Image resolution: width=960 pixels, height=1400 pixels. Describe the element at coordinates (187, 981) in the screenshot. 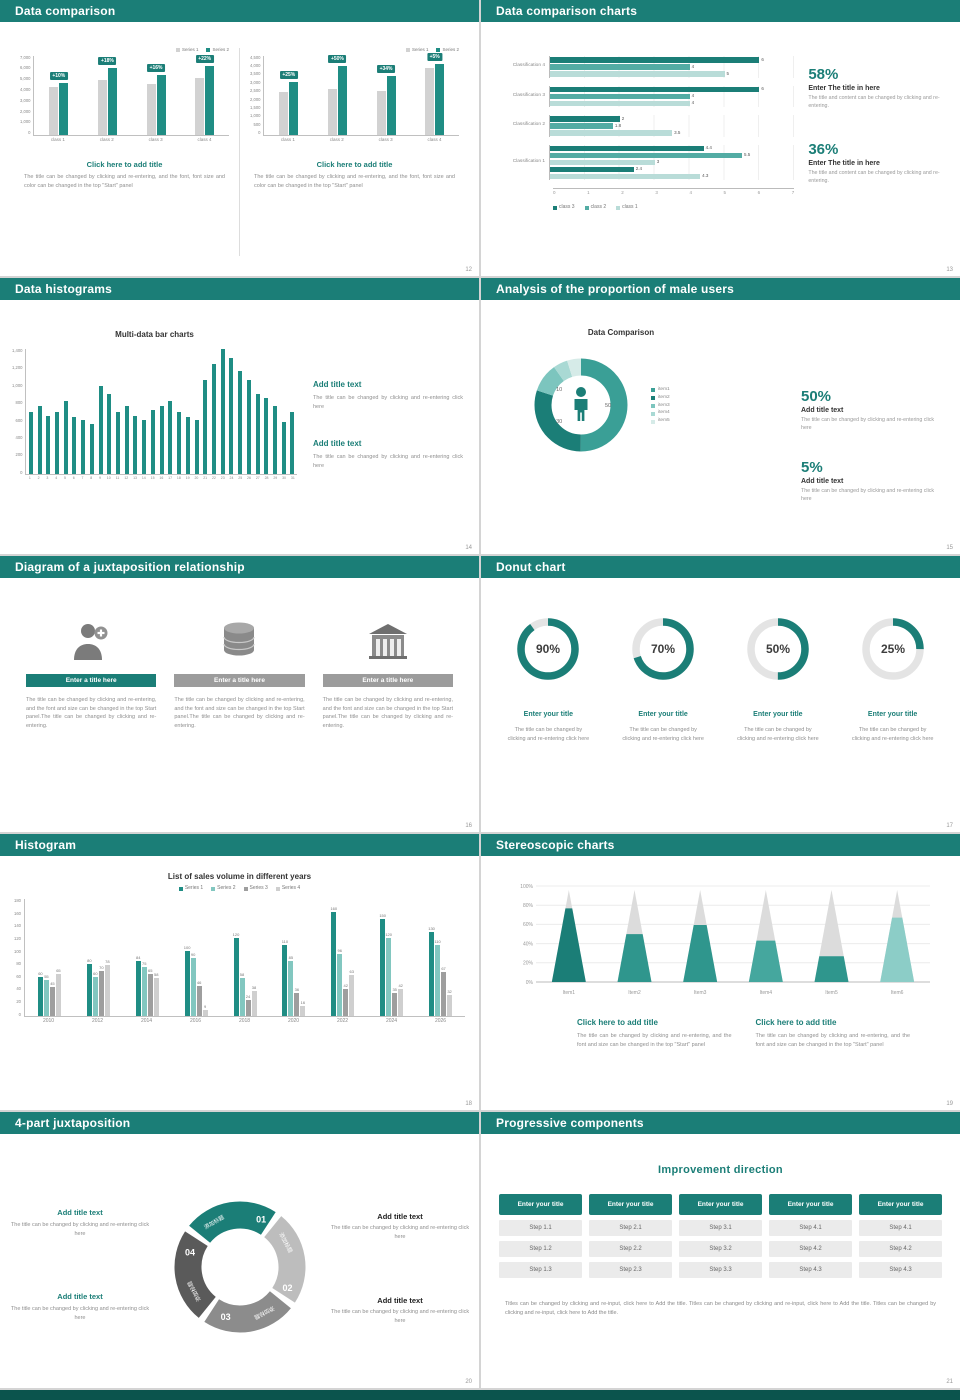

I see `bar: 100` at that location.